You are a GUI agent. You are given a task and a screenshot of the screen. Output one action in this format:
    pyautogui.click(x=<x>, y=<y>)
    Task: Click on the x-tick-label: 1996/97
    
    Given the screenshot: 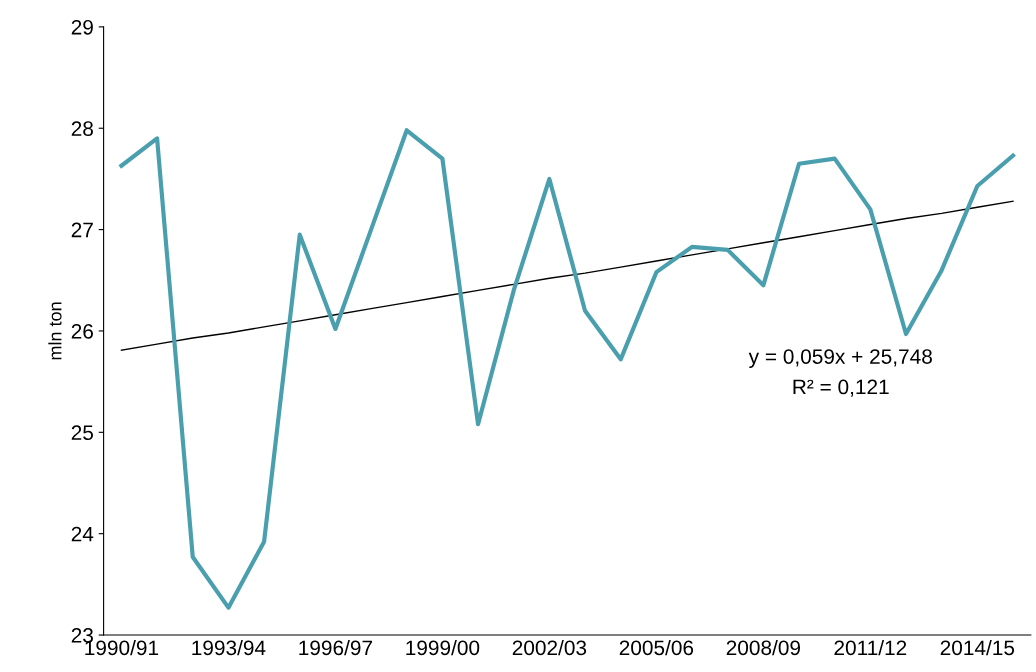 What is the action you would take?
    pyautogui.click(x=336, y=647)
    